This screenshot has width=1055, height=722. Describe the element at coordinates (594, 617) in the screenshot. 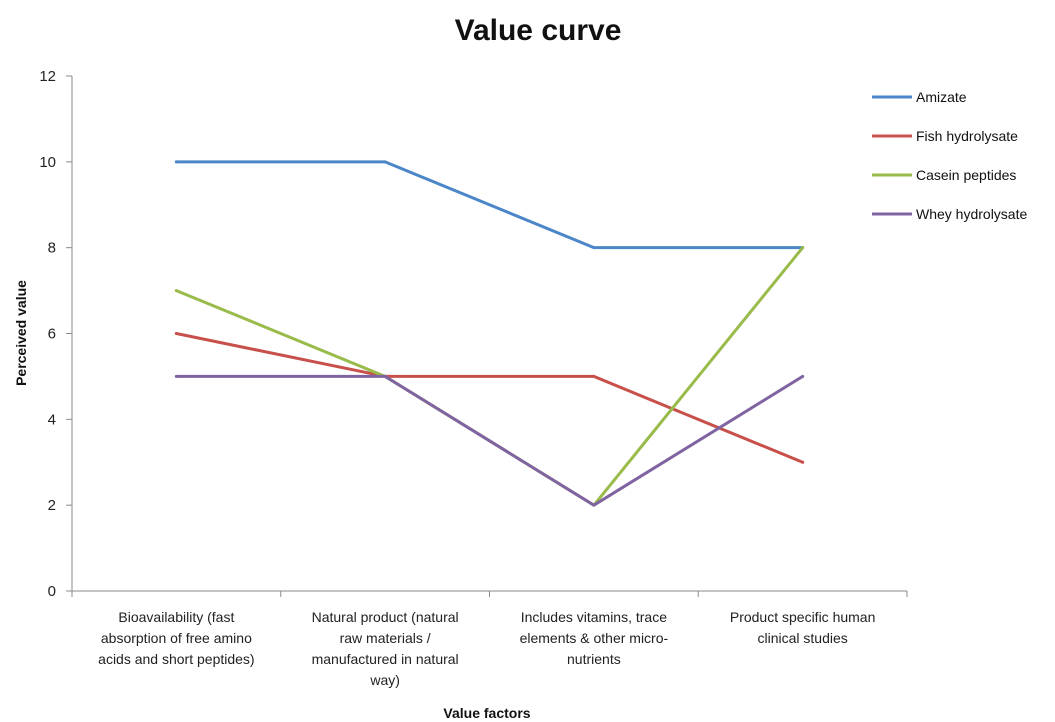

I see `x-category-label-line: Includes vitamins, trace` at that location.